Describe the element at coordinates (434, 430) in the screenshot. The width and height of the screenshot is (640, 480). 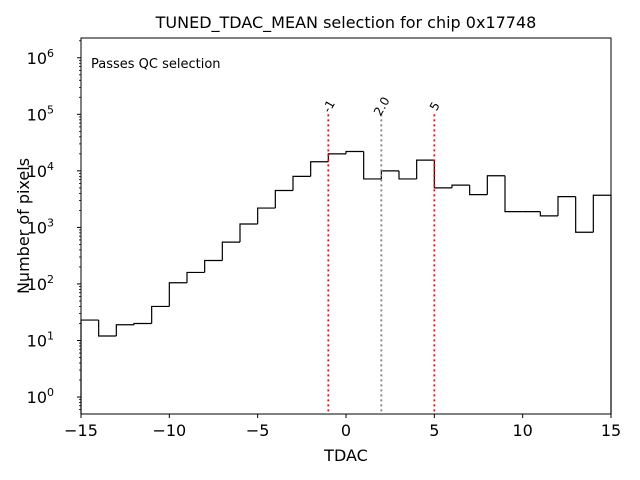
I see `x-tick-label: 5` at that location.